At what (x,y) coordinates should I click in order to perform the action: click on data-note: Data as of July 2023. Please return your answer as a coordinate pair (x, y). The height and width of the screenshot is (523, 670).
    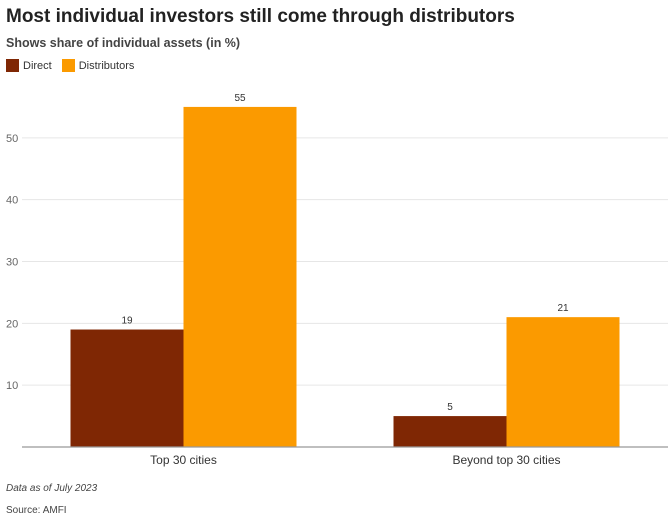
    Looking at the image, I should click on (52, 488).